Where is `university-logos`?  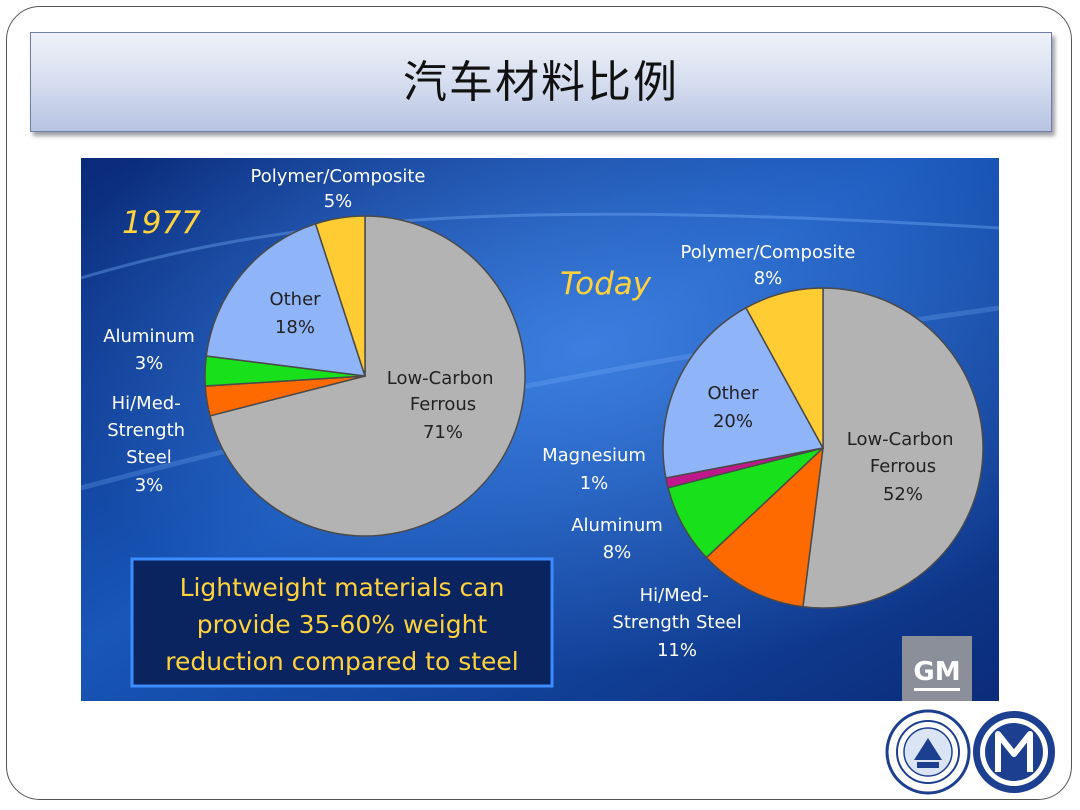 university-logos is located at coordinates (970, 752).